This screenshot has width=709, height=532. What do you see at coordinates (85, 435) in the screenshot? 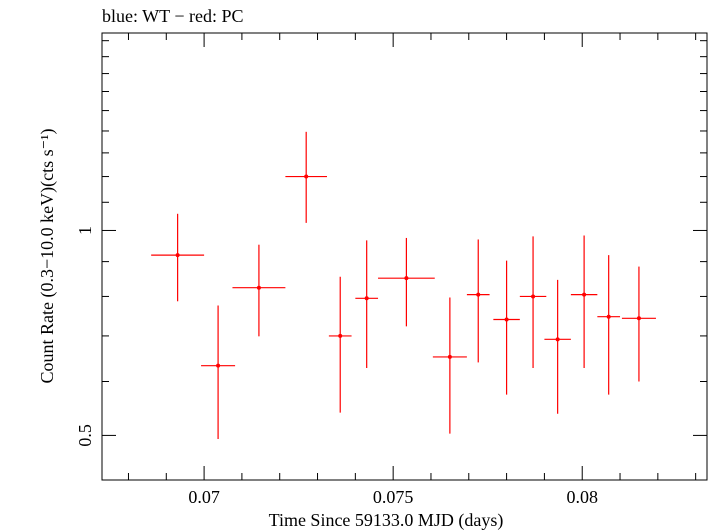
I see `y-tick-label: 0.5` at bounding box center [85, 435].